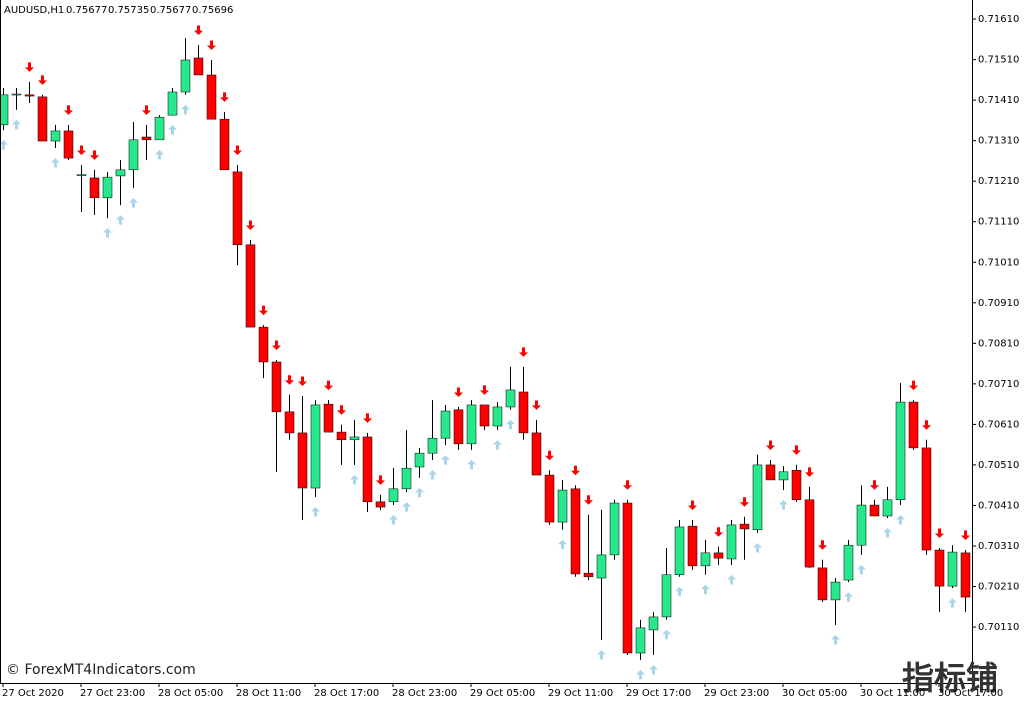 The image size is (1024, 704). I want to click on y-tick-label: 0.70410, so click(998, 505).